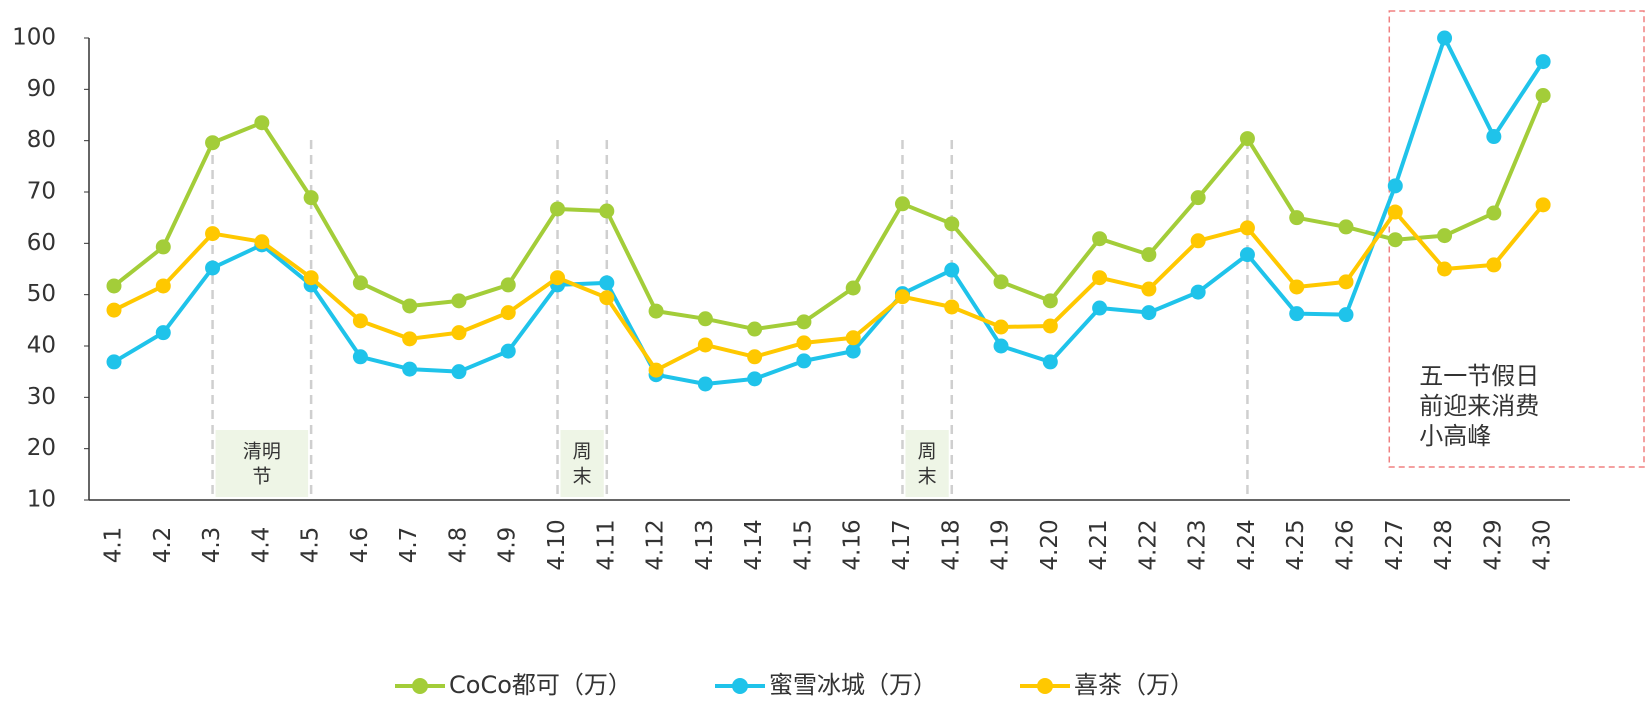  I want to click on x-tick-label: 4.14, so click(754, 544).